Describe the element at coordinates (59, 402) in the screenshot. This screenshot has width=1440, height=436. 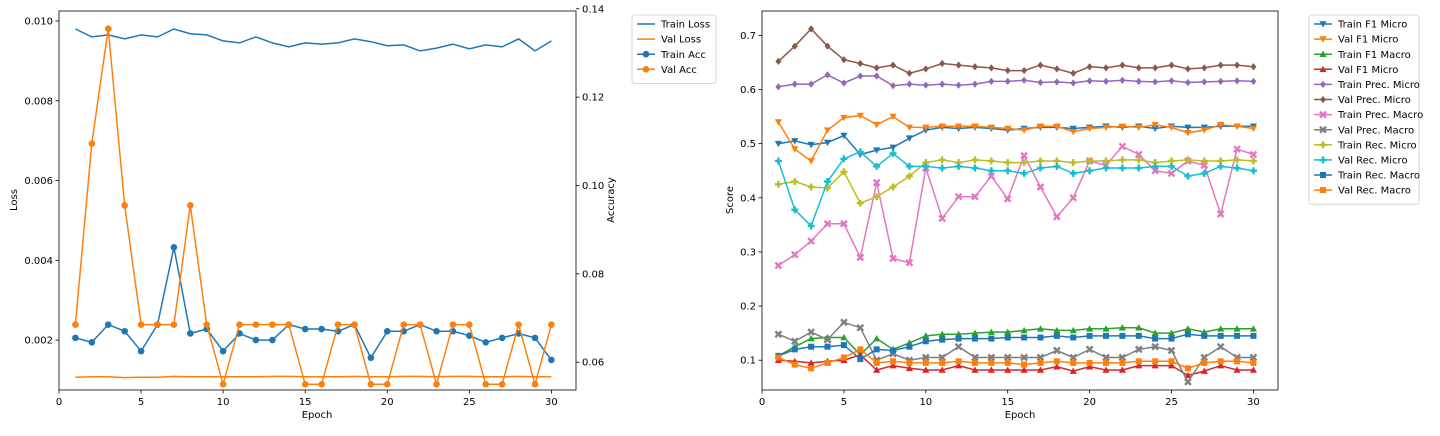
I see `x-tick-label: 0` at that location.